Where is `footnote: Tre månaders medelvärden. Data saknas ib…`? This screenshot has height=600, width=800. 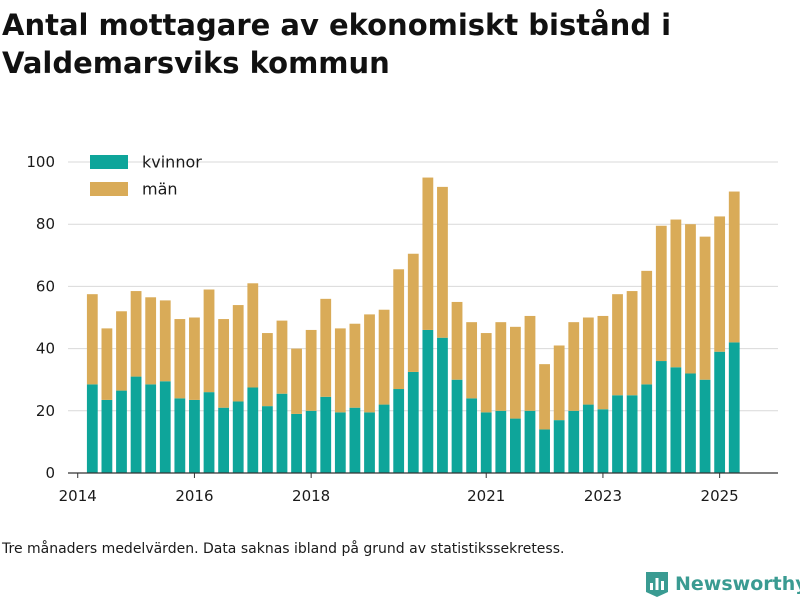
footnote: Tre månaders medelvärden. Data saknas ib… is located at coordinates (283, 549).